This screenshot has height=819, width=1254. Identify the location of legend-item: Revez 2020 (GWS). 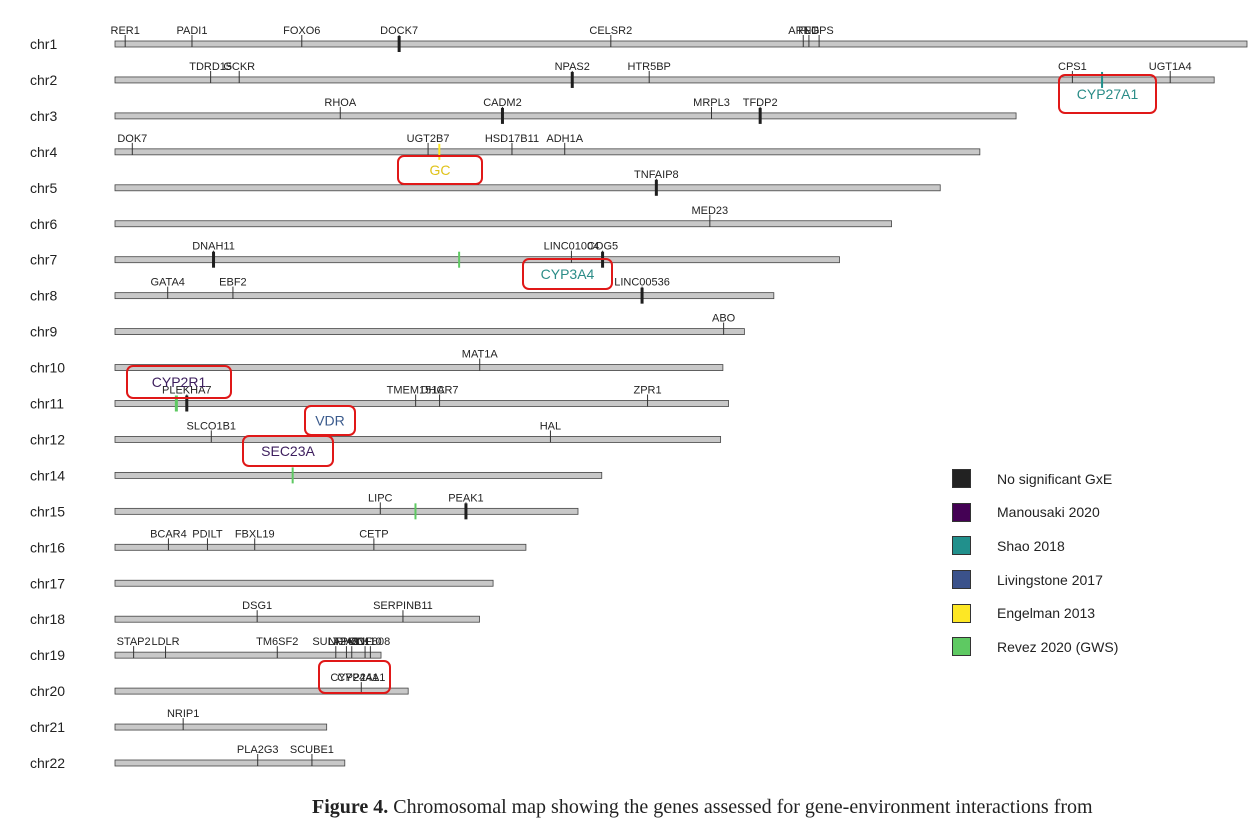
(1035, 647).